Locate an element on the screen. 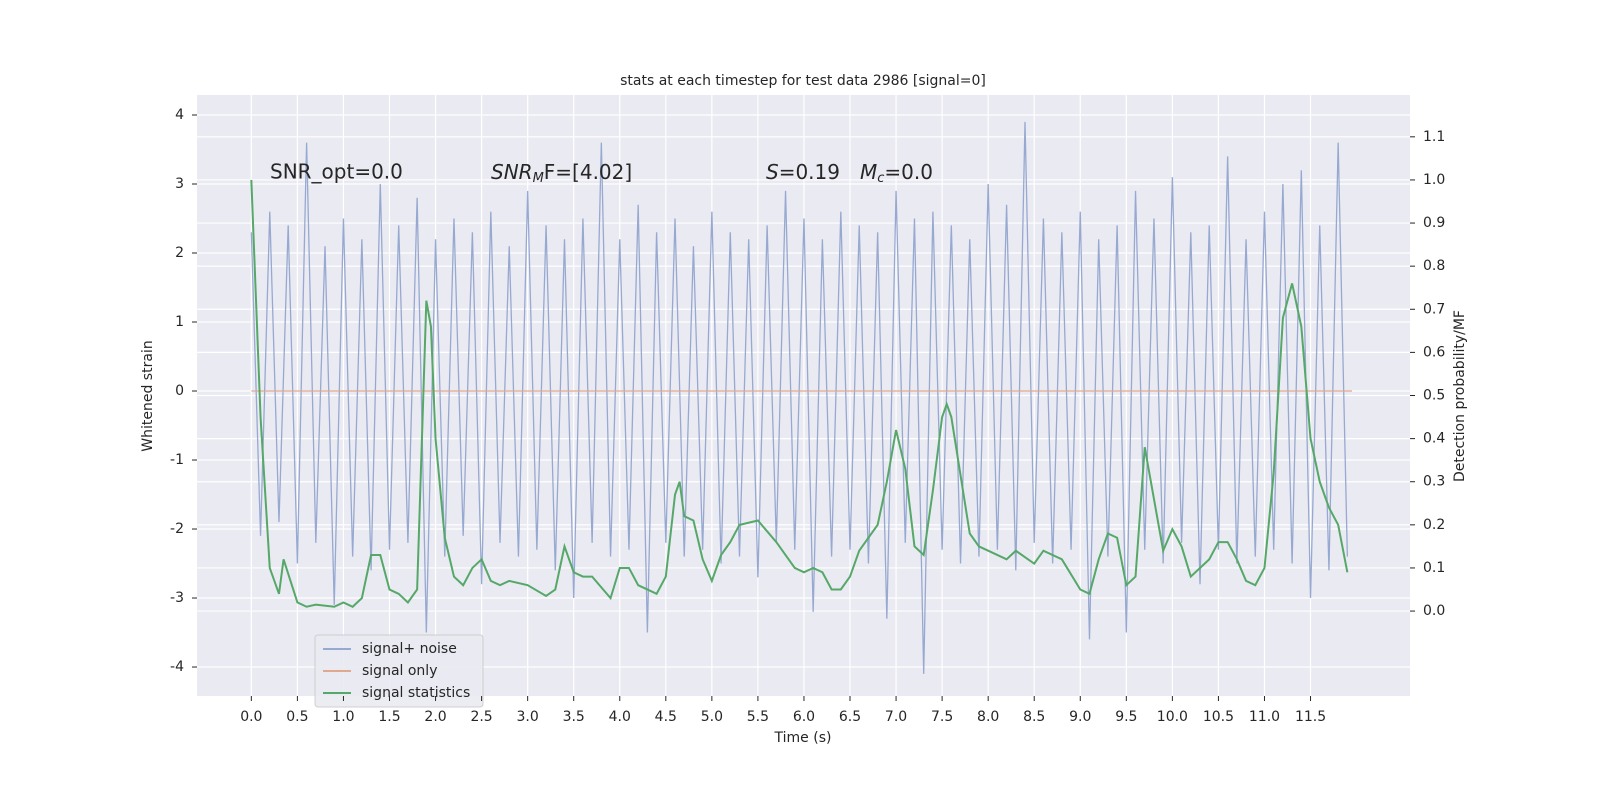  x-tick-label: 6.0 is located at coordinates (804, 717).